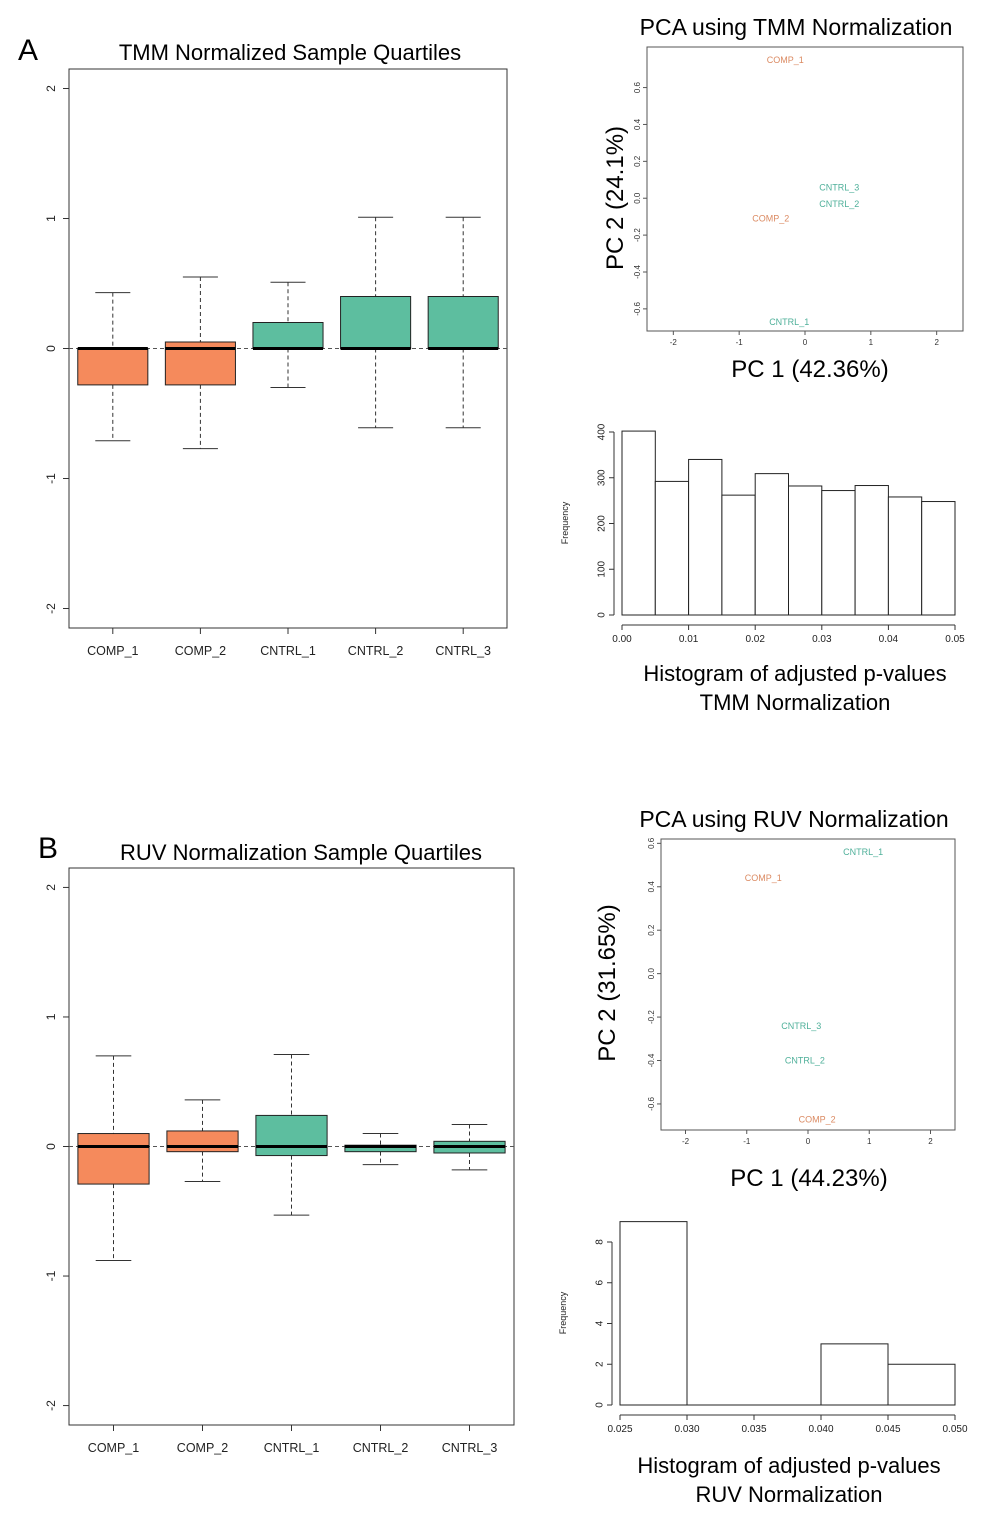 This screenshot has width=1000, height=1522. I want to click on tmm-hist-xtick-label: 0.04, so click(889, 639).